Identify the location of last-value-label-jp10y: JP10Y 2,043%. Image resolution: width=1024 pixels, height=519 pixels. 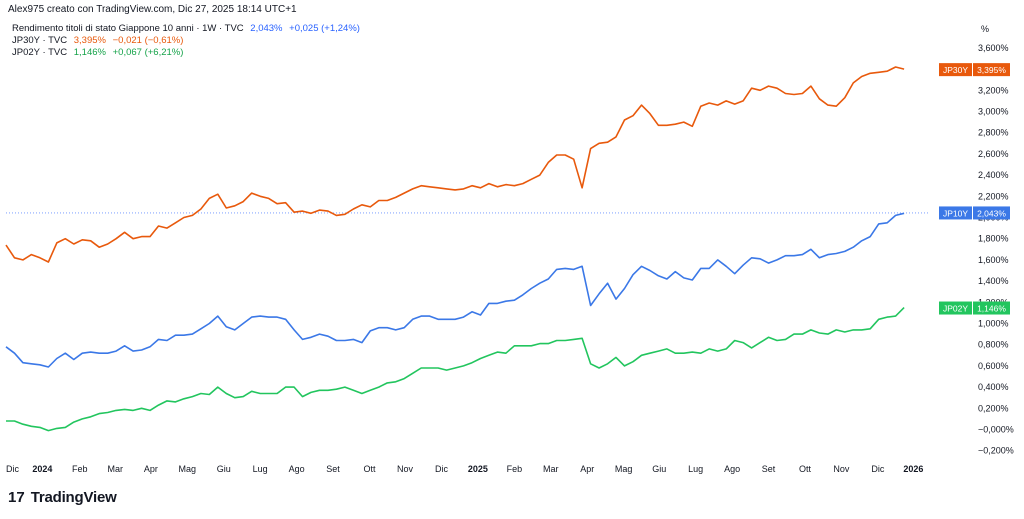
(974, 213).